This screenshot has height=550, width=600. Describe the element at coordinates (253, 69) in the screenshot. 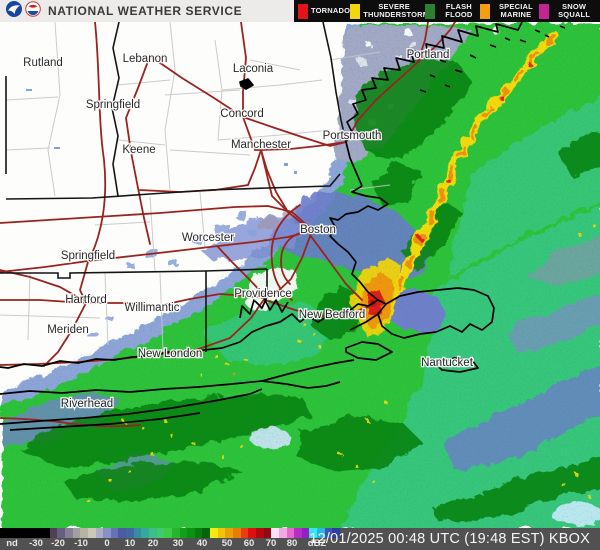

I see `city-label: Laconia` at that location.